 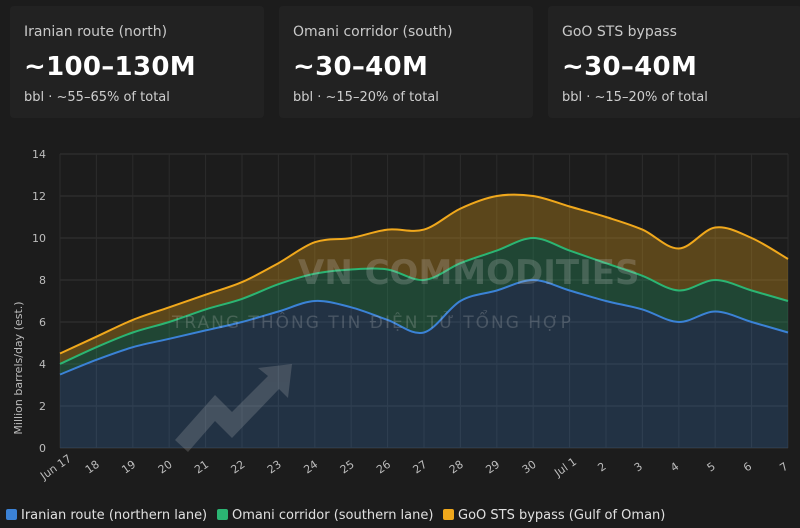 I want to click on y-tick-label: 8, so click(x=42, y=280).